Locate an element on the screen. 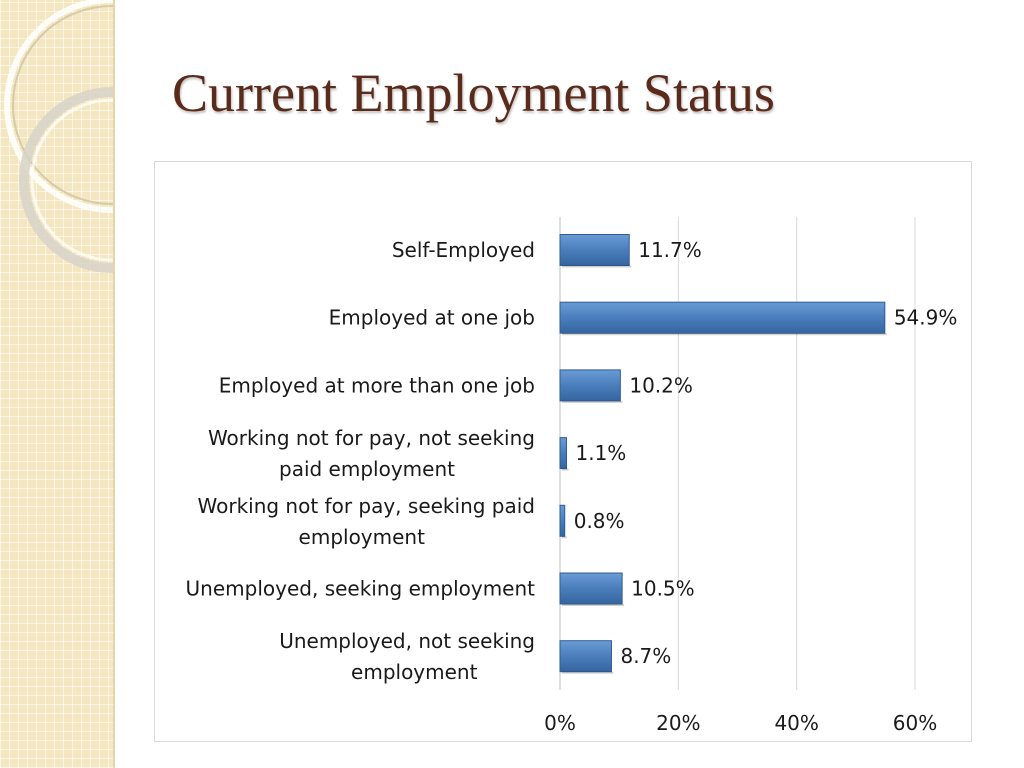  category-label: Unemployed, seeking employment is located at coordinates (361, 589).